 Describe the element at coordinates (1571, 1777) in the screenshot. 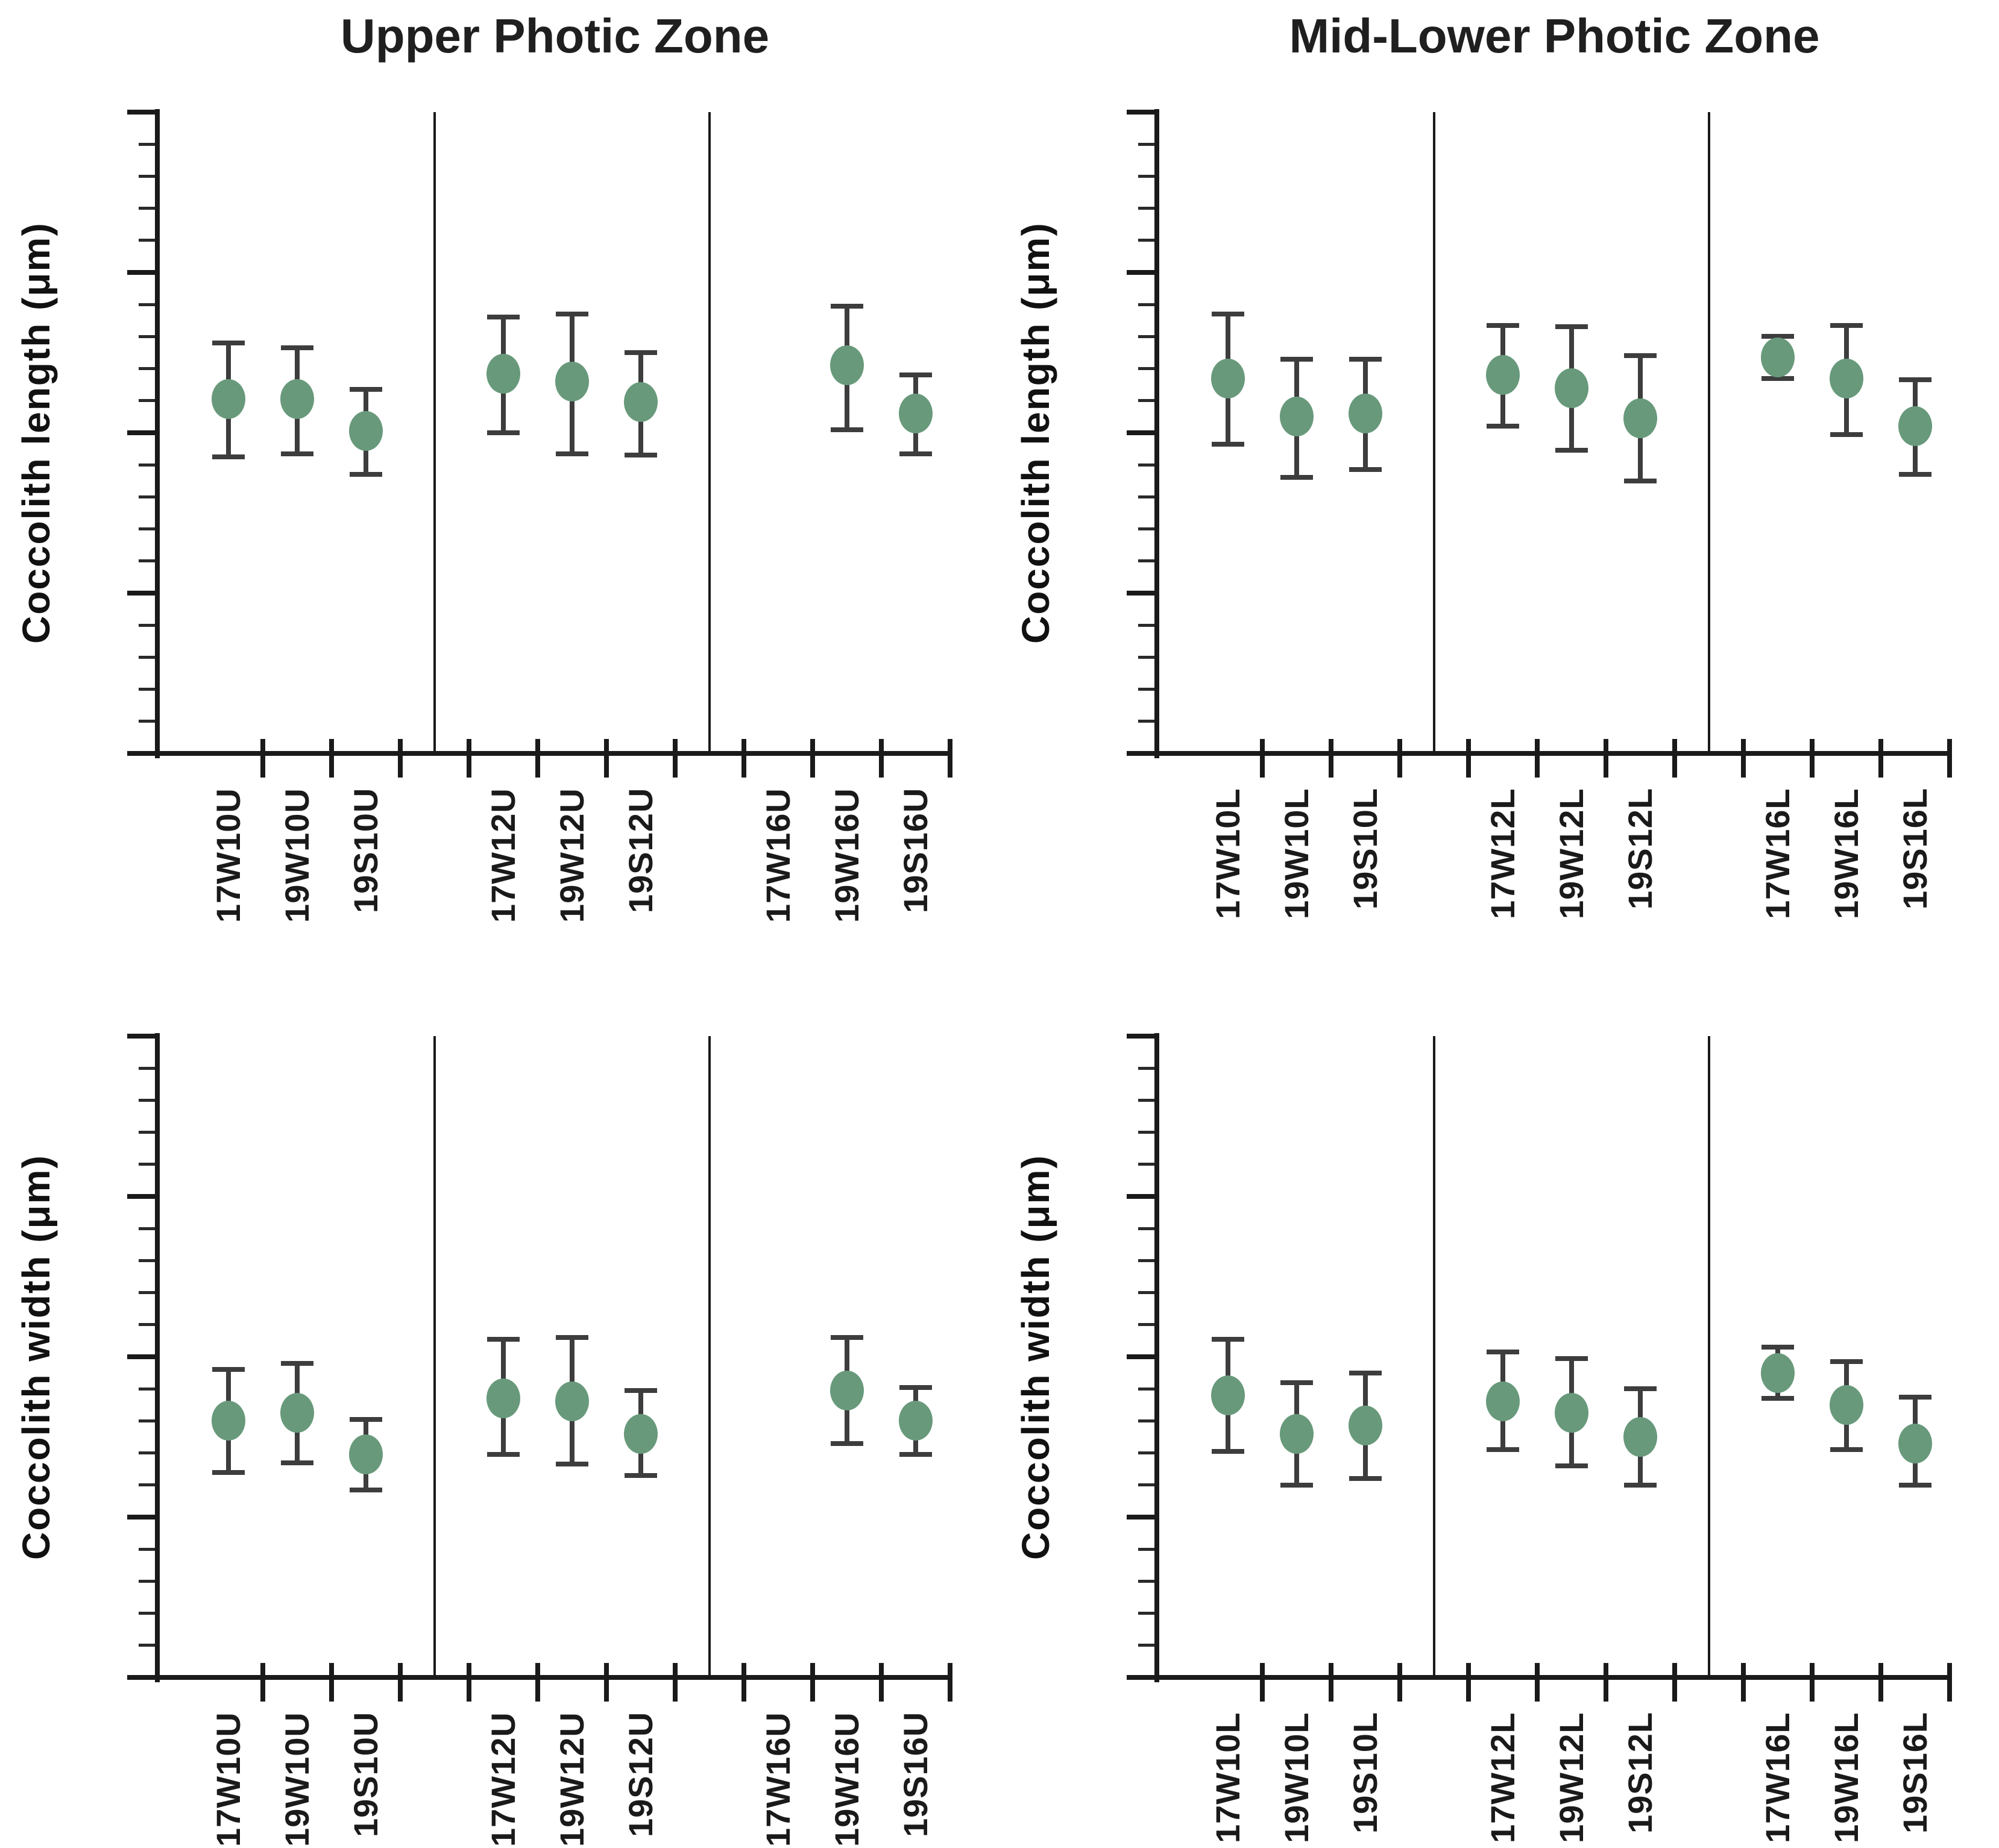

I see `x-tick-label: 19W12L` at that location.